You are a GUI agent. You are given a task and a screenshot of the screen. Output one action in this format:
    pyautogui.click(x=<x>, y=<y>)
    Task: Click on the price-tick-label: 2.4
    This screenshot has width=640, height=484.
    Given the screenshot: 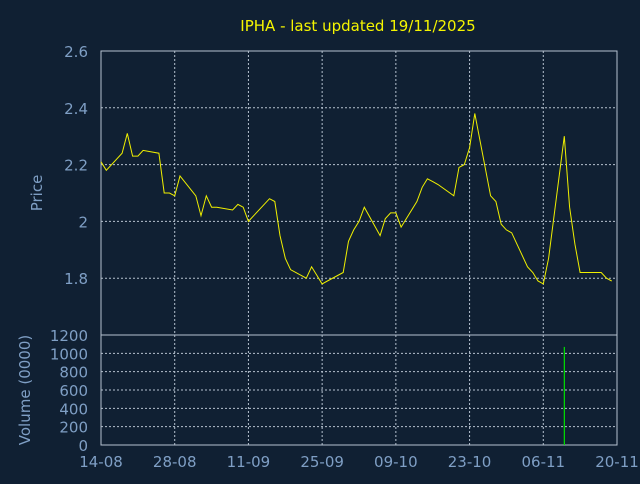 What is the action you would take?
    pyautogui.click(x=76, y=109)
    